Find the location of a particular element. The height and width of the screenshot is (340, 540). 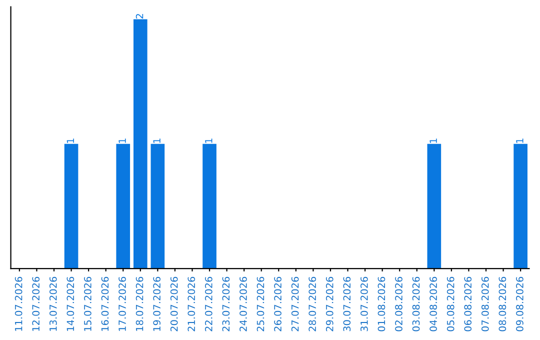

x-tick-label: 24.07.2026 is located at coordinates (243, 304).